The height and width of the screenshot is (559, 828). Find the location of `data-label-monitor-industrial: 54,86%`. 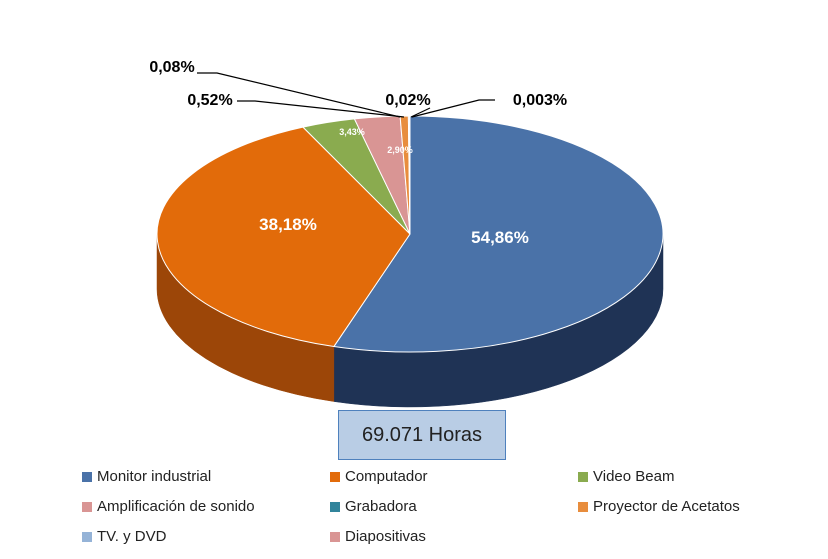

data-label-monitor-industrial: 54,86% is located at coordinates (500, 237).